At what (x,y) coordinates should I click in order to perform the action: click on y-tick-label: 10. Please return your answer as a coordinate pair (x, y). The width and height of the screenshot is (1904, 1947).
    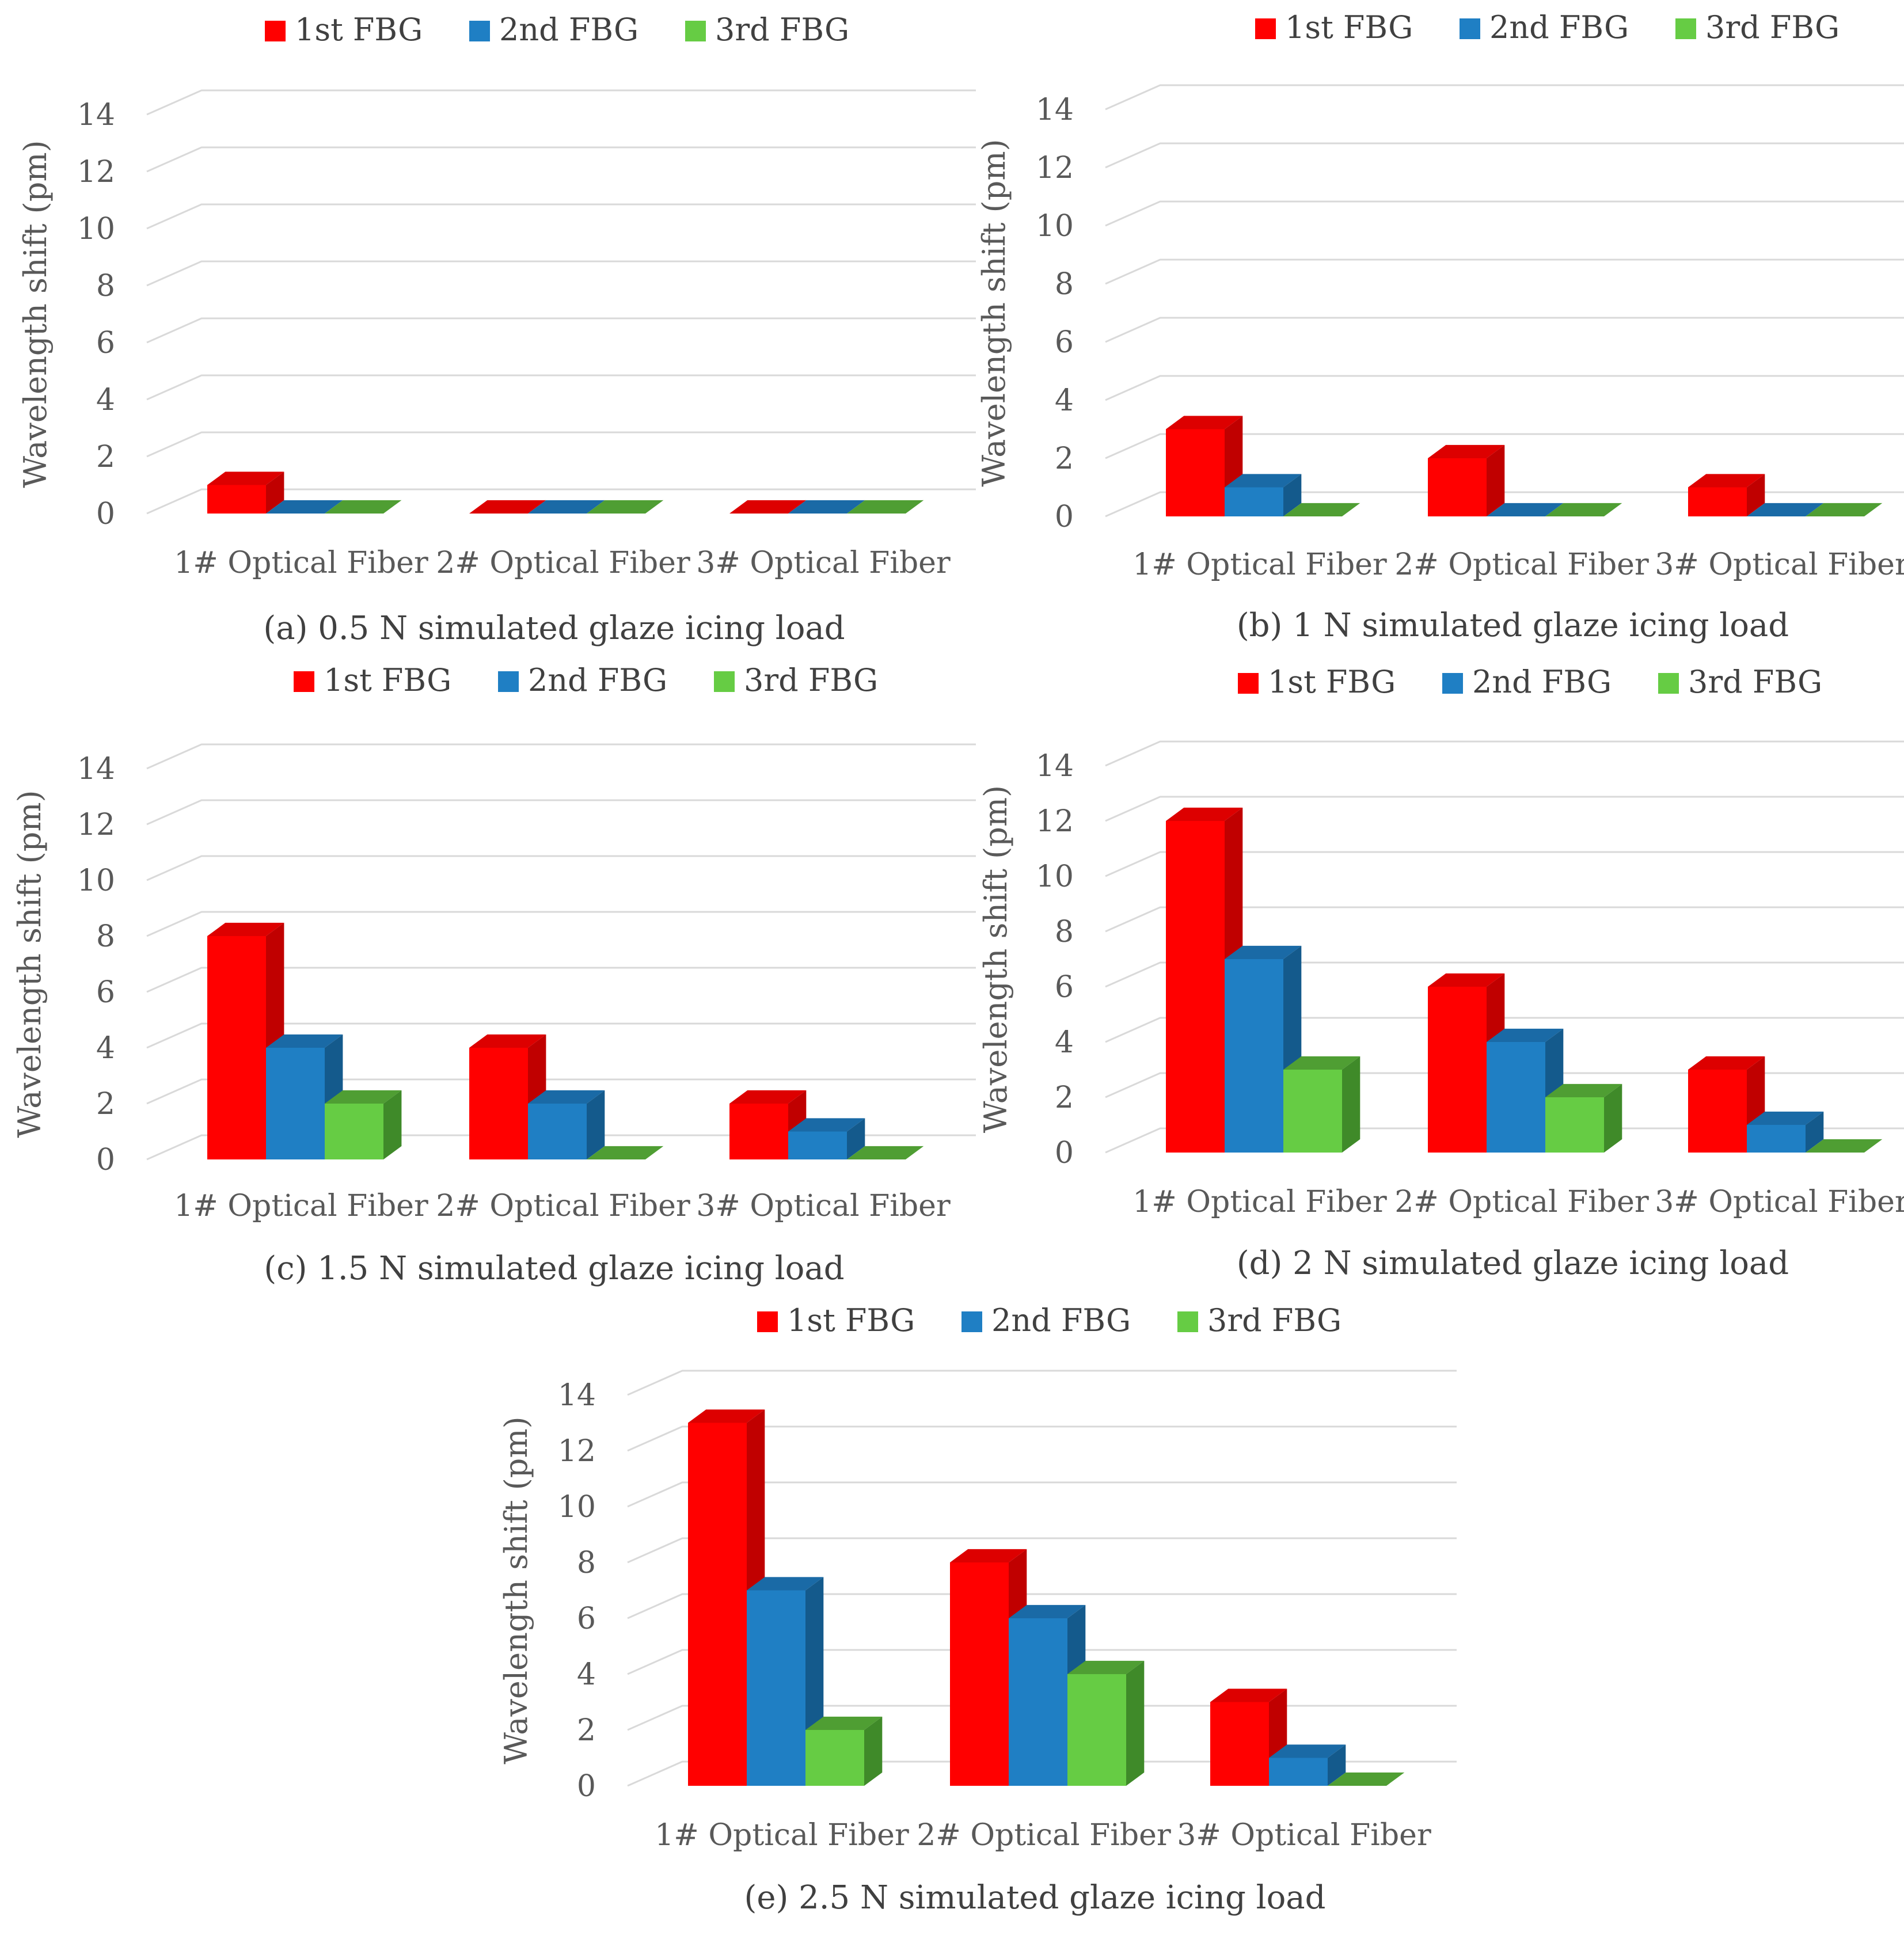
    Looking at the image, I should click on (96, 229).